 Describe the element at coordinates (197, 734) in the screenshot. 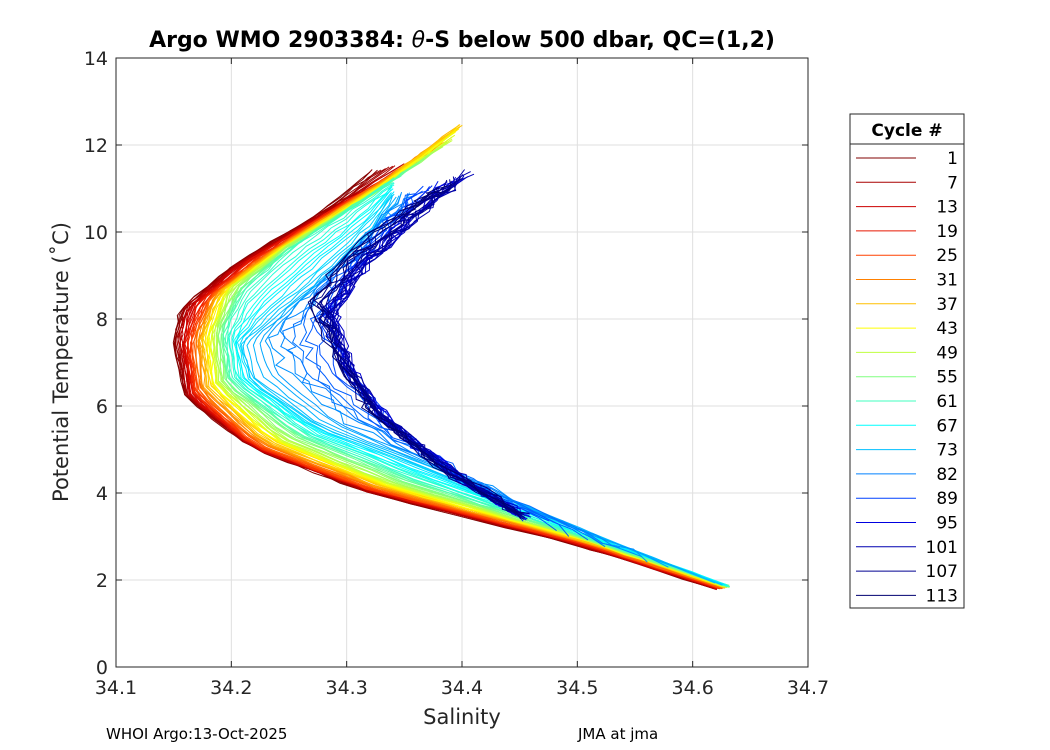

I see `footer-left: WHOI Argo:13-Oct-2025` at that location.